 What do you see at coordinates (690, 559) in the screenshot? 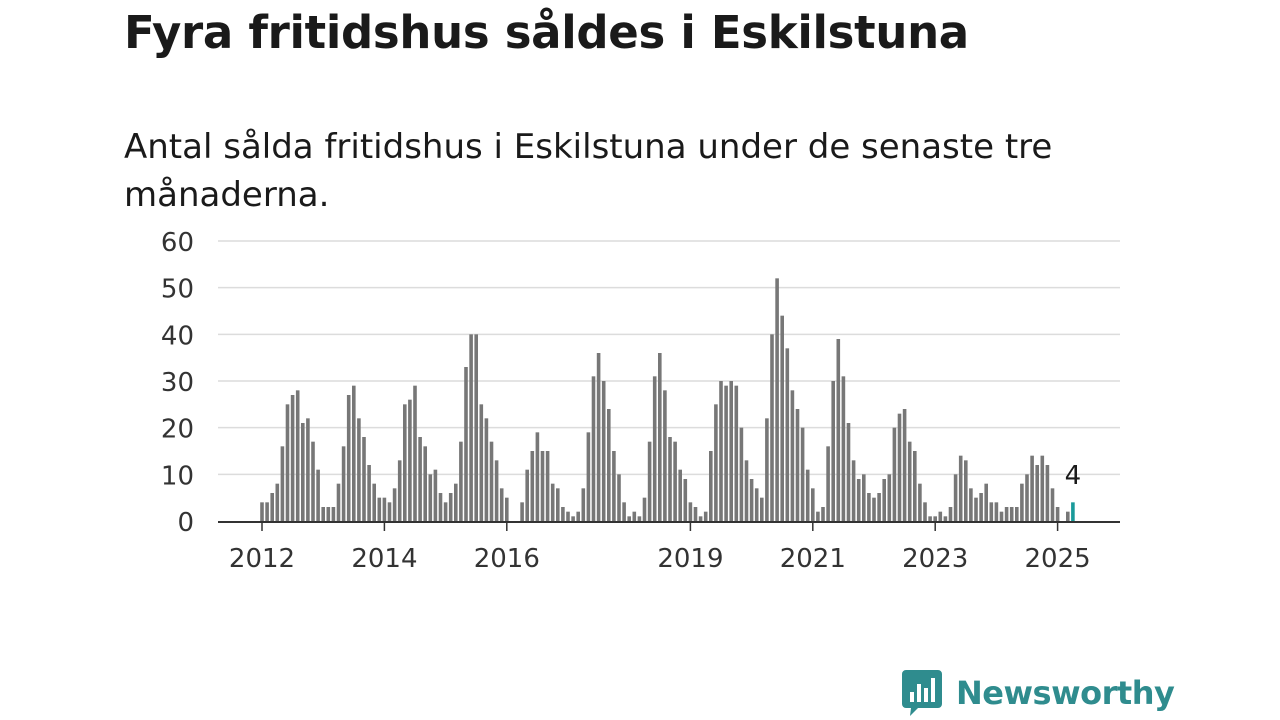
I see `x-tick-label: 2019` at bounding box center [690, 559].